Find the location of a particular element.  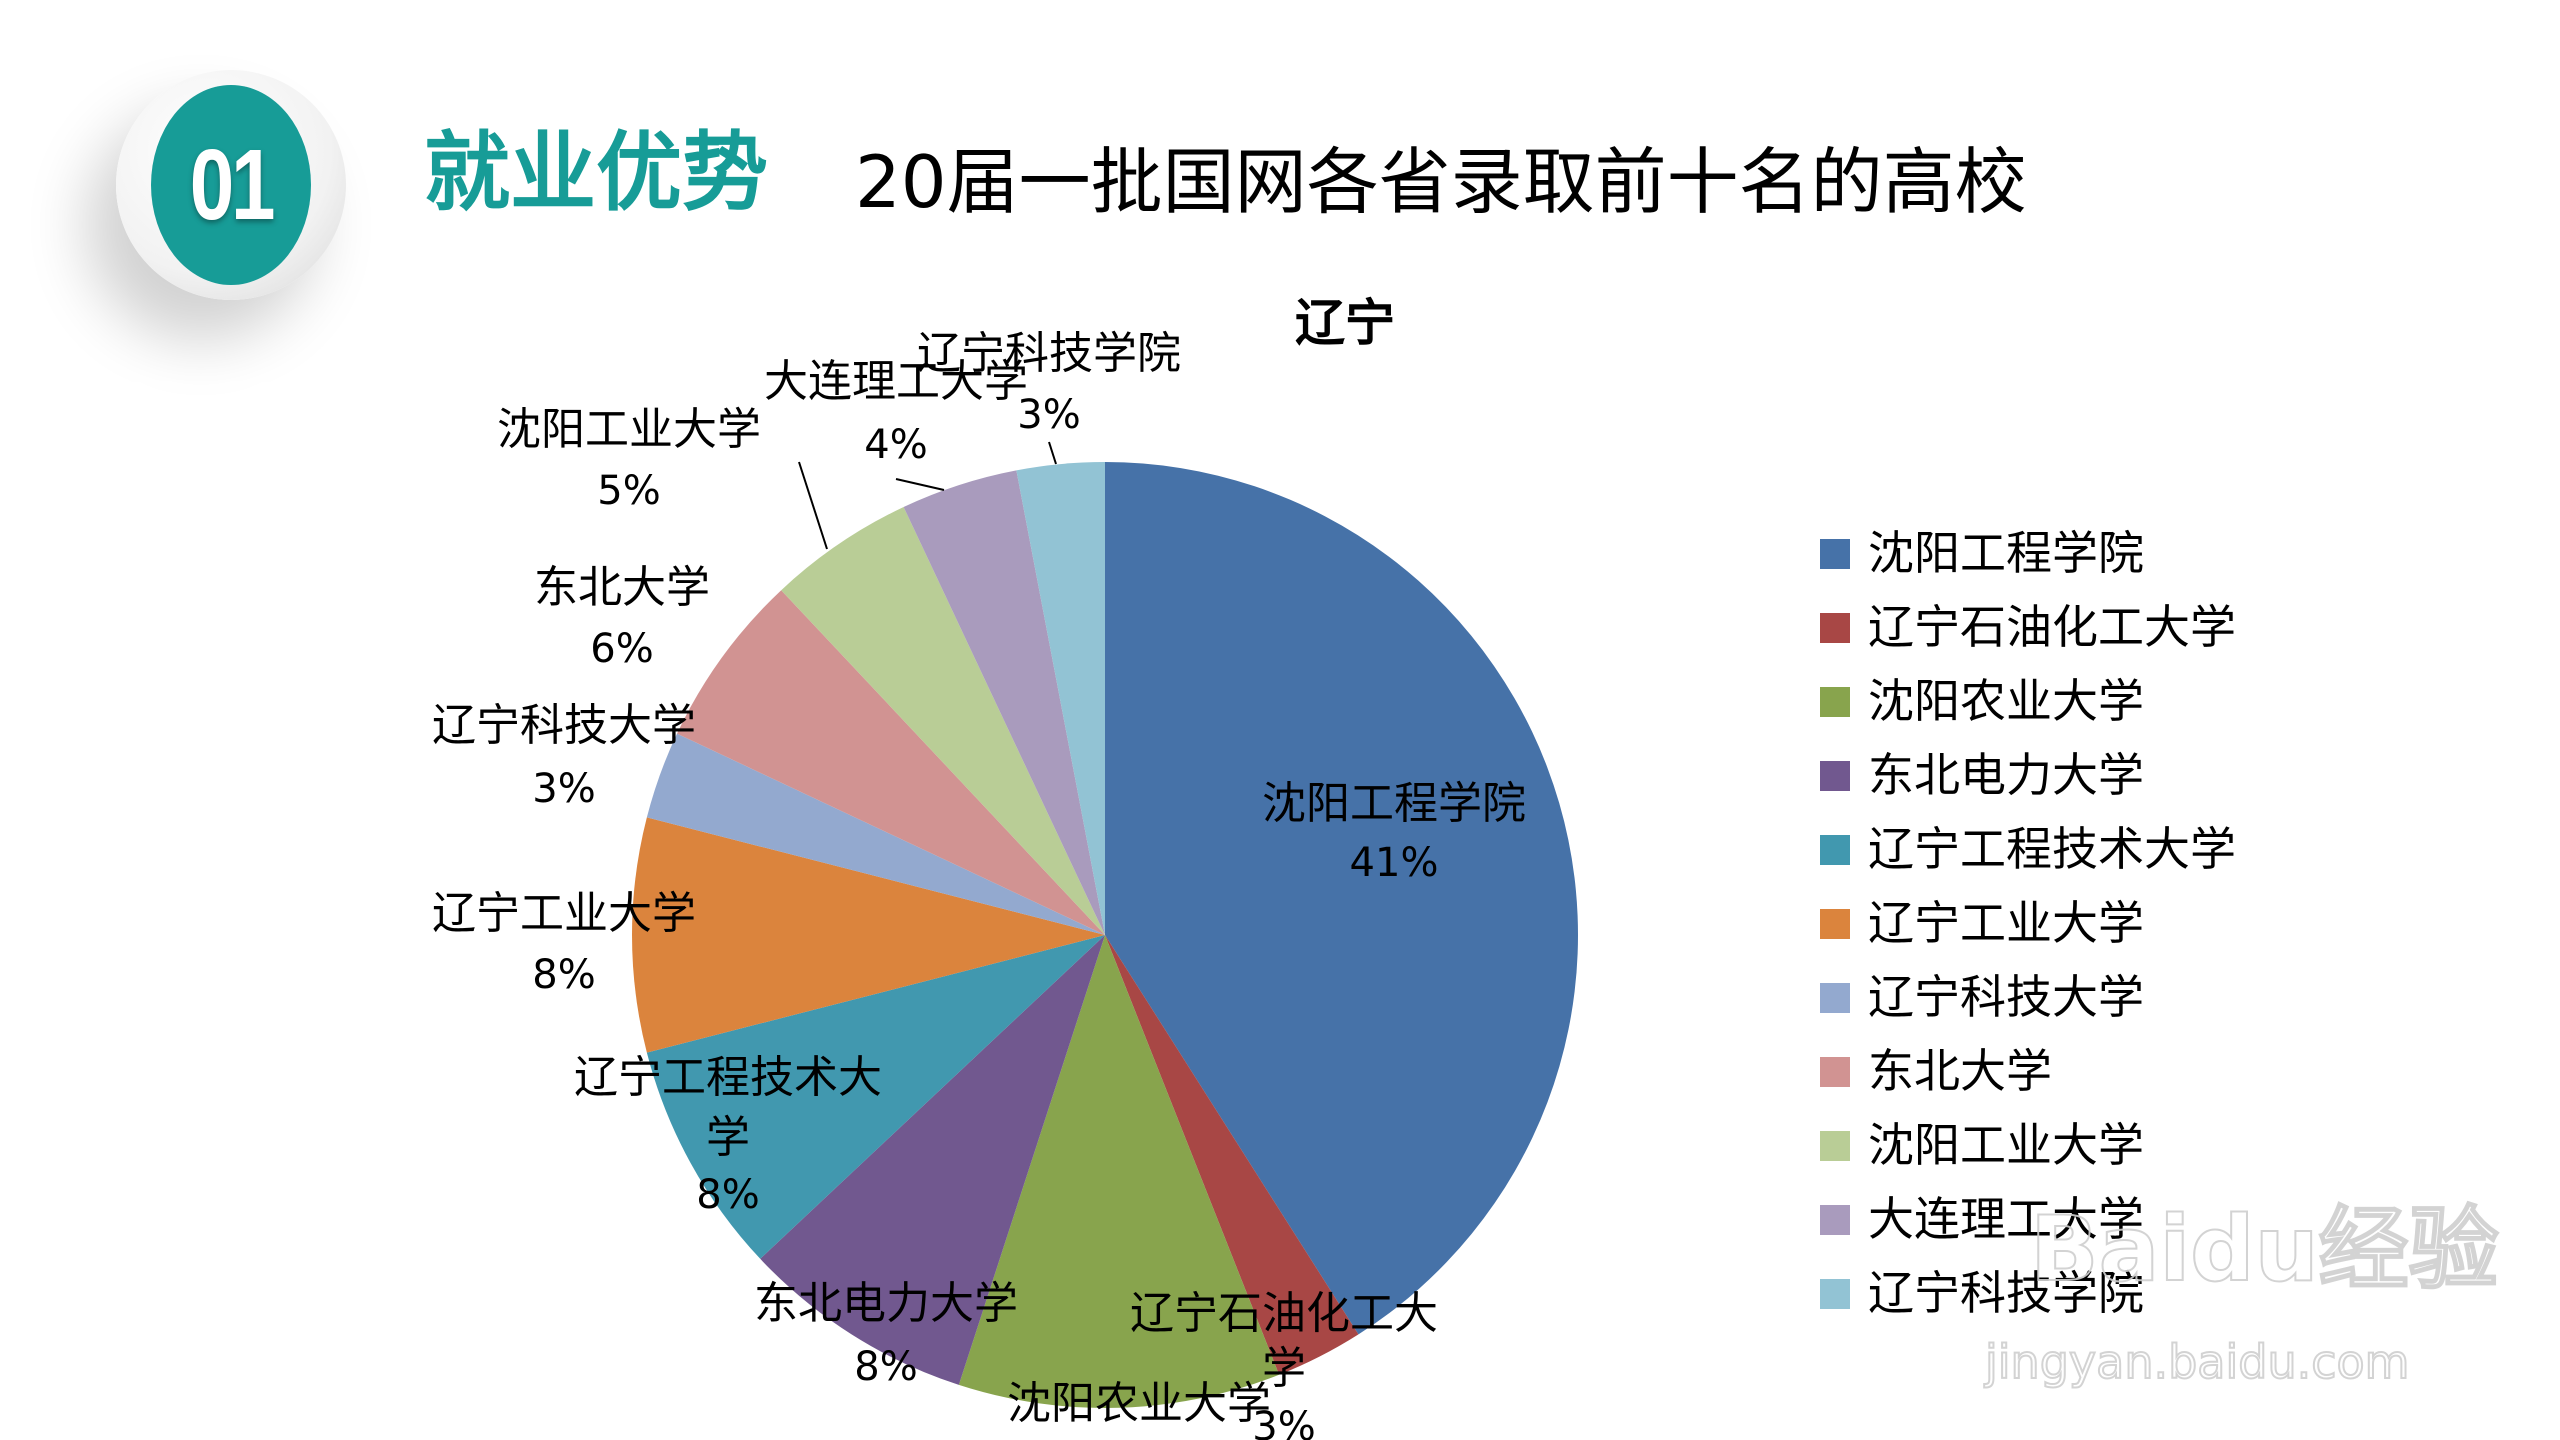

legend-label: 沈阳农业大学 is located at coordinates (2006, 701).